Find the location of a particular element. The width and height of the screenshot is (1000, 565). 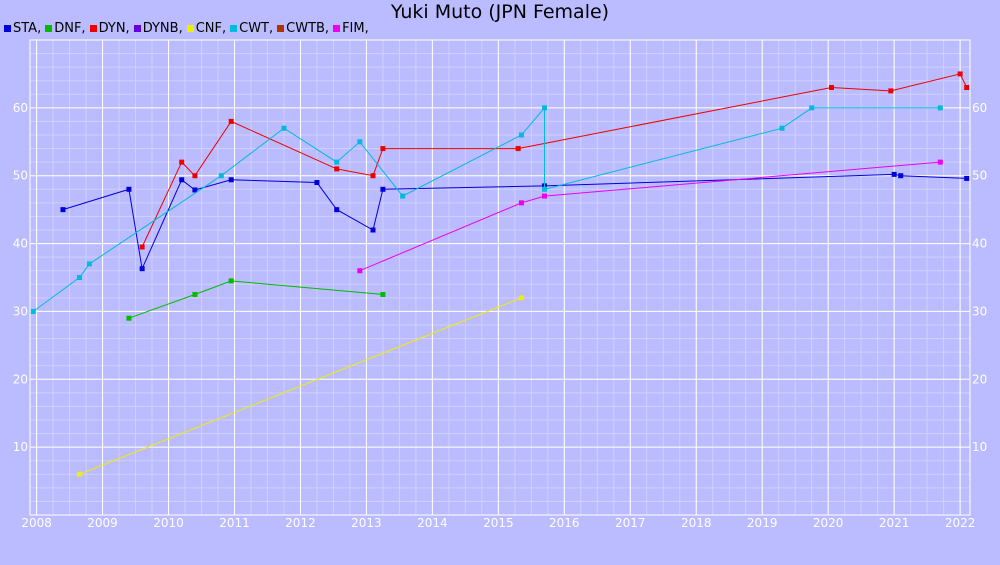

x-tick-label: 2012 is located at coordinates (300, 523).